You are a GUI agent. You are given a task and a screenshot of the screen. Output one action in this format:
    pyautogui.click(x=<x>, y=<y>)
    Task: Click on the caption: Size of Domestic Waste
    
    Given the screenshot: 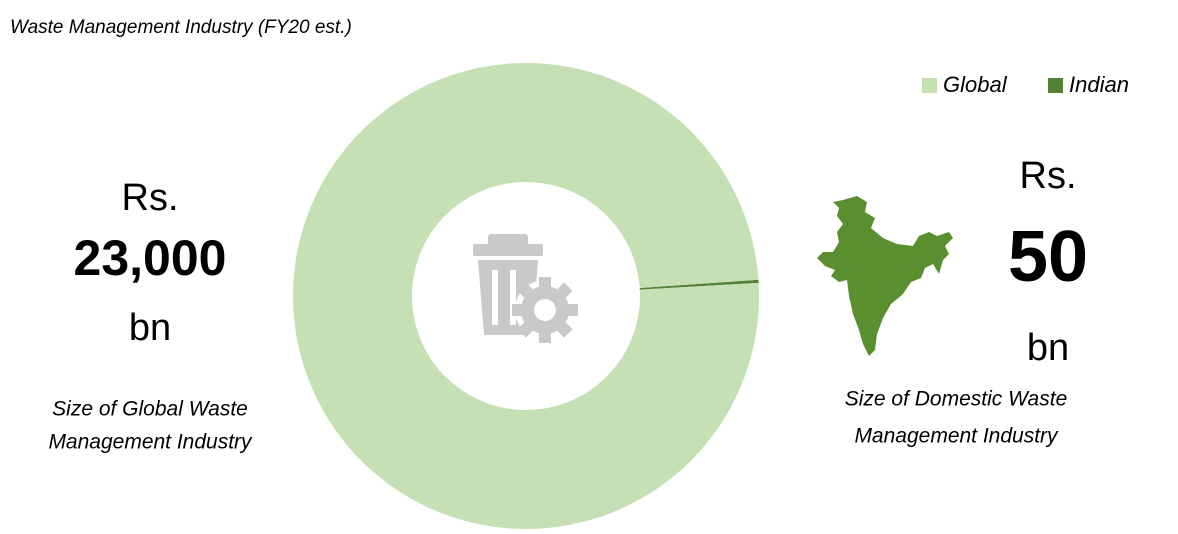 What is the action you would take?
    pyautogui.click(x=956, y=399)
    